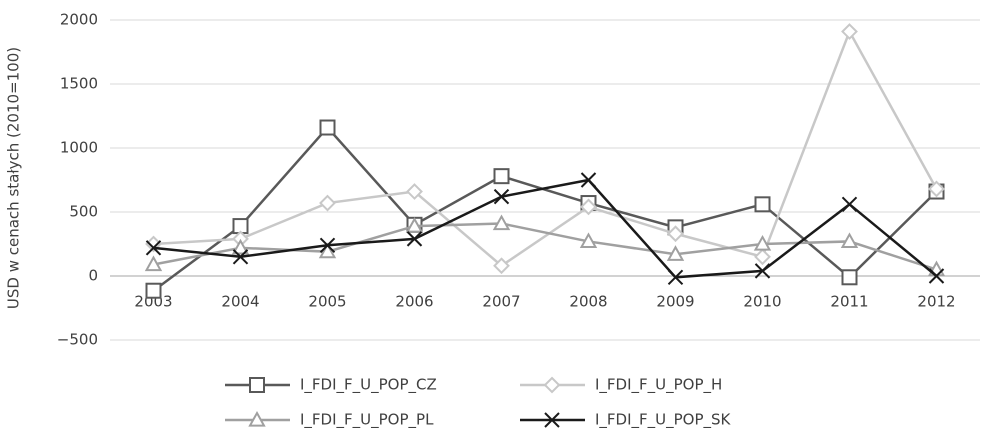 The height and width of the screenshot is (433, 984). What do you see at coordinates (153, 302) in the screenshot?
I see `x-tick-label: 2003` at bounding box center [153, 302].